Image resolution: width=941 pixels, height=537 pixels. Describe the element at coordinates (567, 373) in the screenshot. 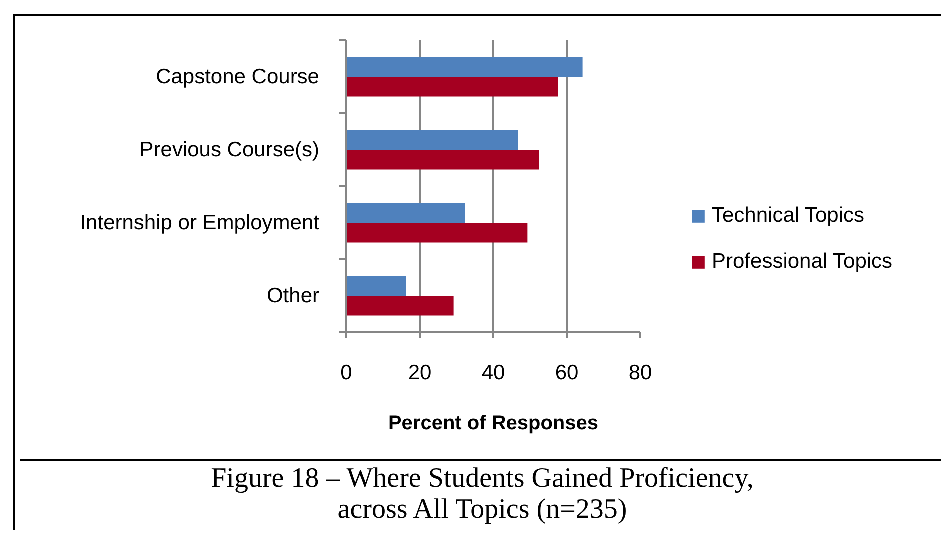

I see `x-tick-label: 60` at that location.